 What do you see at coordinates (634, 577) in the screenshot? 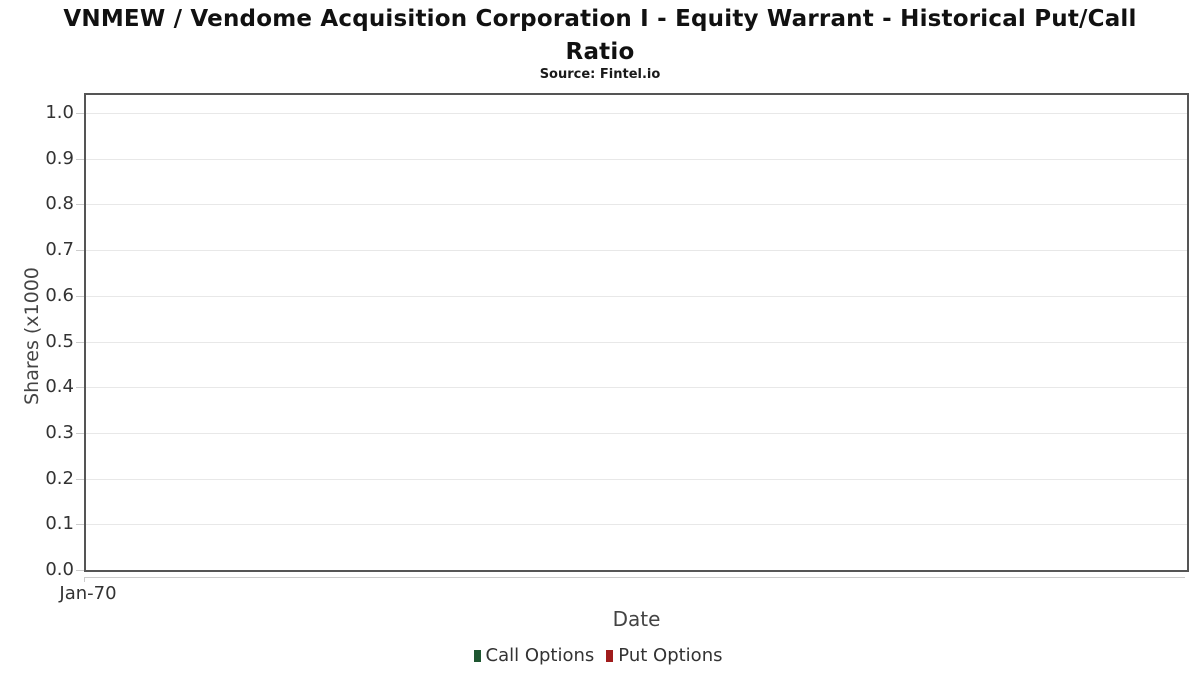
I see `x-axis-line` at bounding box center [634, 577].